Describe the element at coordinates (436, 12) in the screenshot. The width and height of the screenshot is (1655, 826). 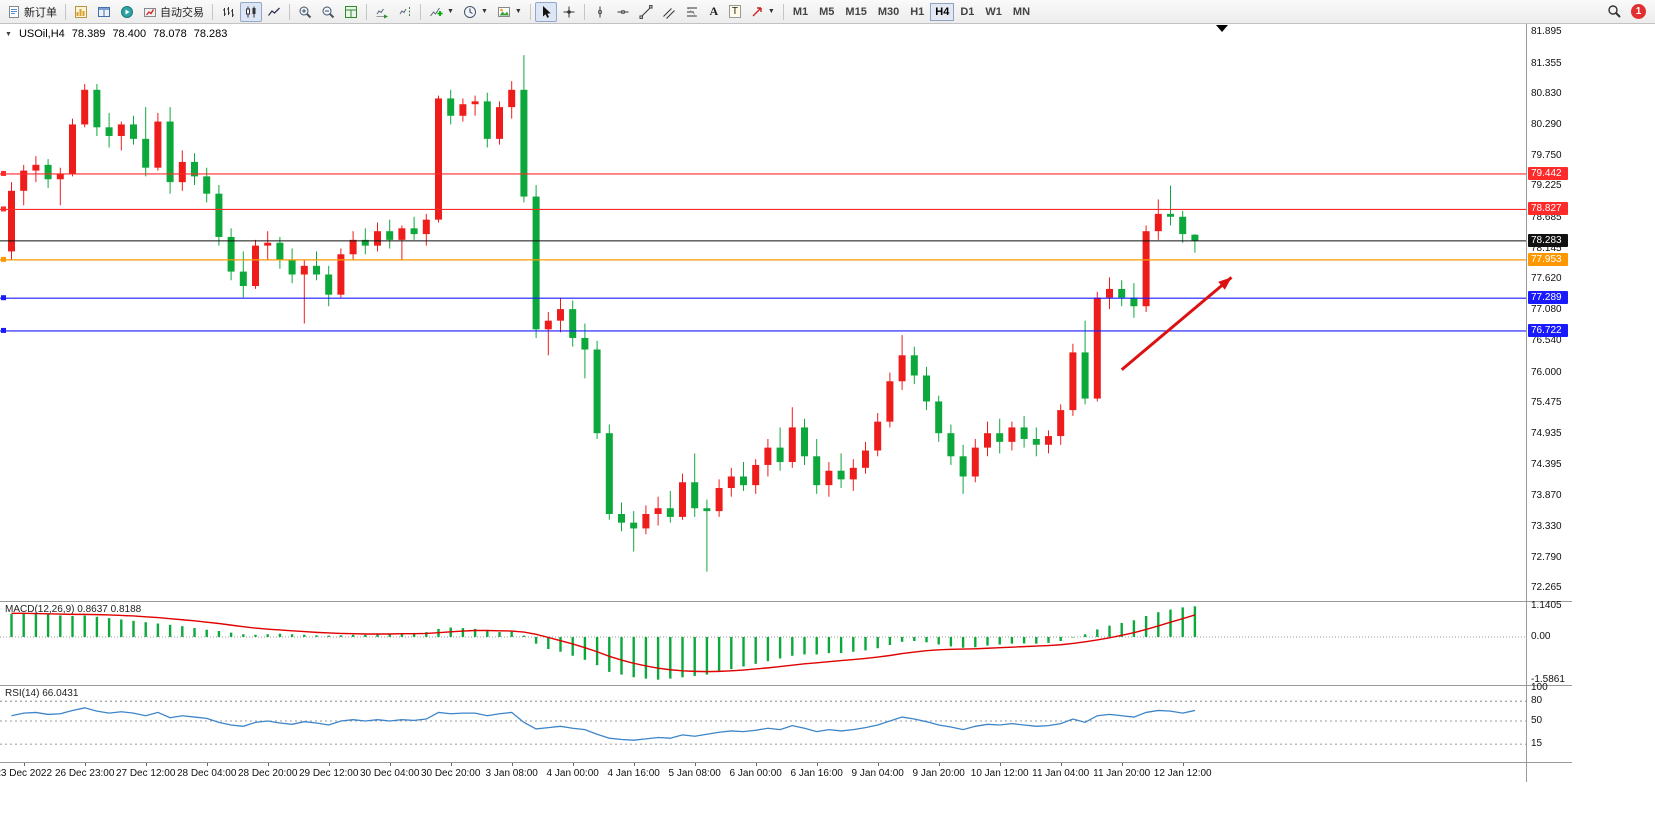
I see `indicators-icon` at that location.